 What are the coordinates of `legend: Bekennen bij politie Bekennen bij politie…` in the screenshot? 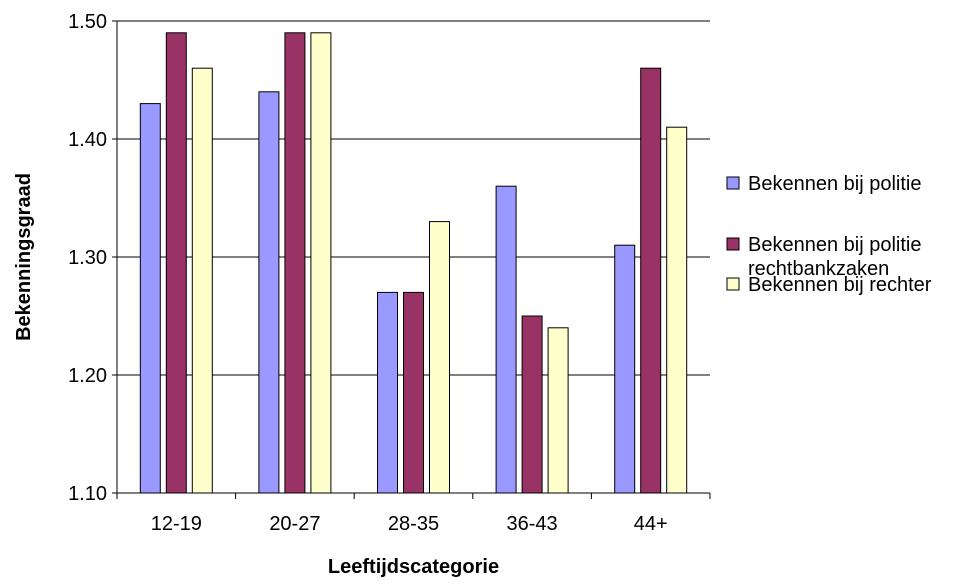 It's located at (829, 234).